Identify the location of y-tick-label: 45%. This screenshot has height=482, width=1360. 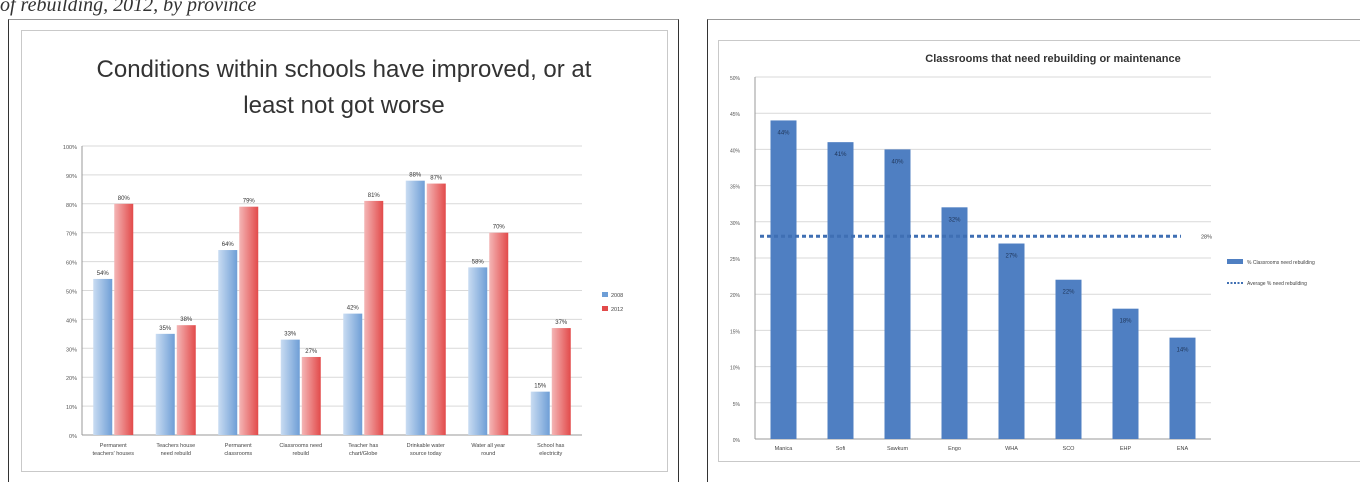
(735, 115).